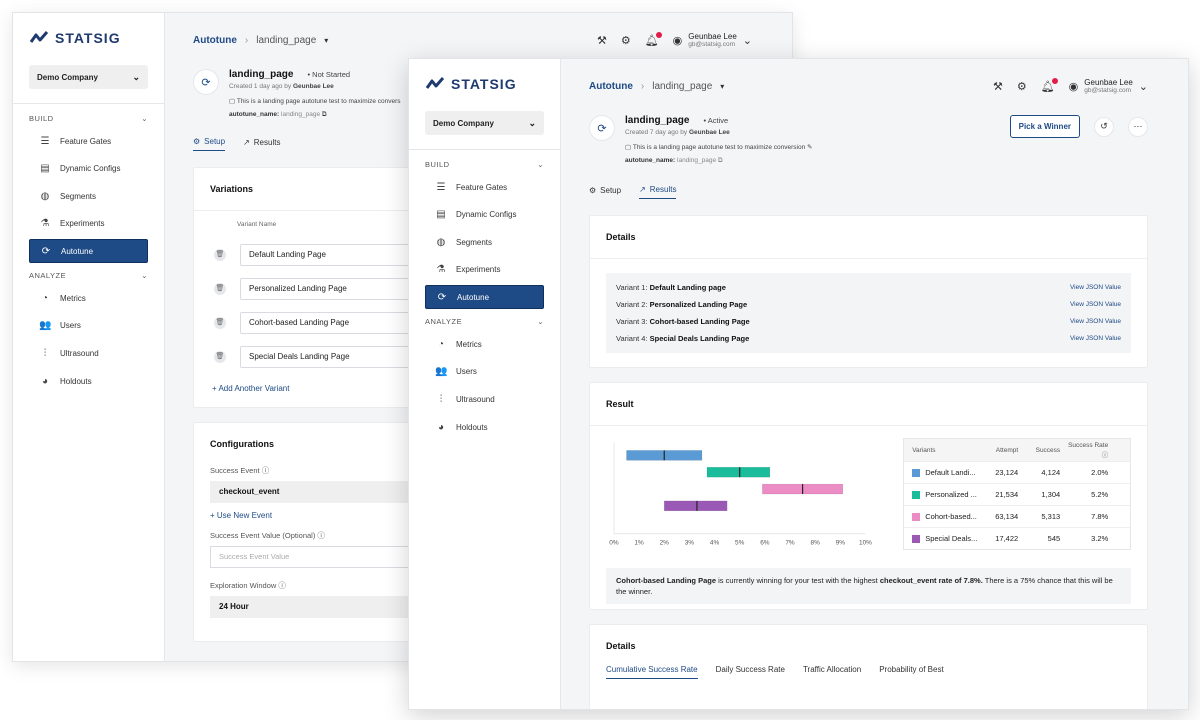 The width and height of the screenshot is (1200, 720). I want to click on more-options-icon: ⋯, so click(1138, 126).